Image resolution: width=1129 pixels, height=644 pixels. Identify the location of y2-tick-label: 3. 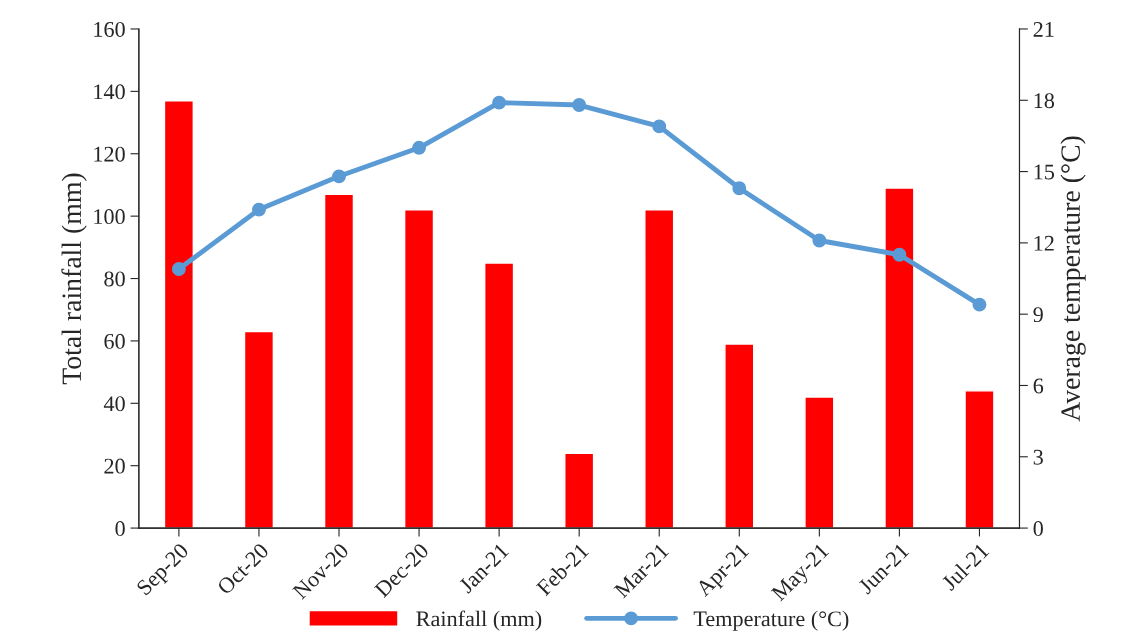
(1038, 457).